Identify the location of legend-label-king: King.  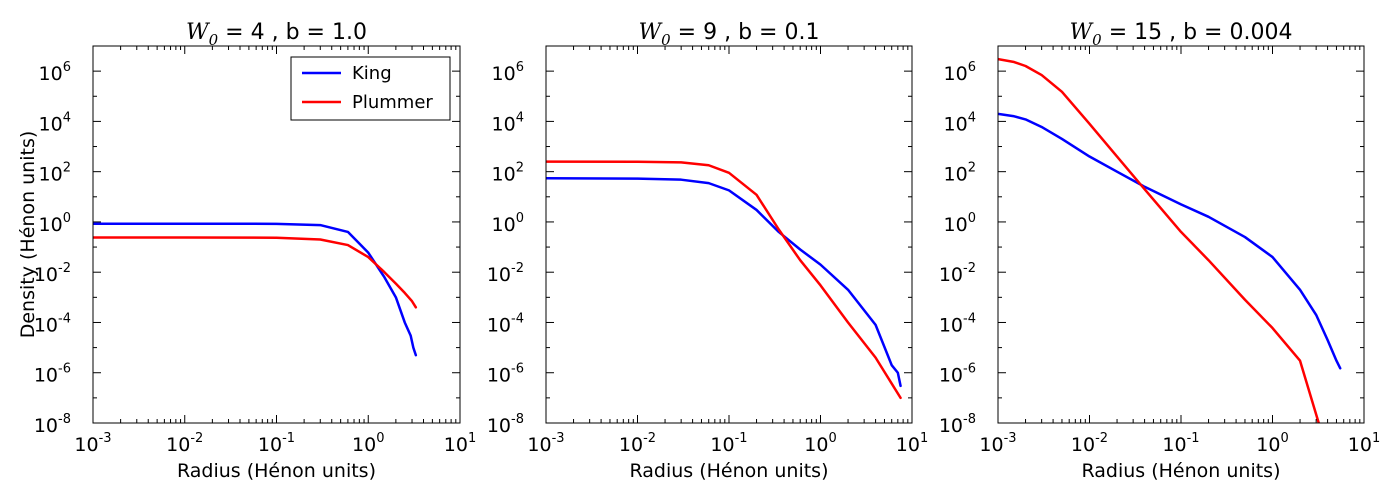
(372, 73).